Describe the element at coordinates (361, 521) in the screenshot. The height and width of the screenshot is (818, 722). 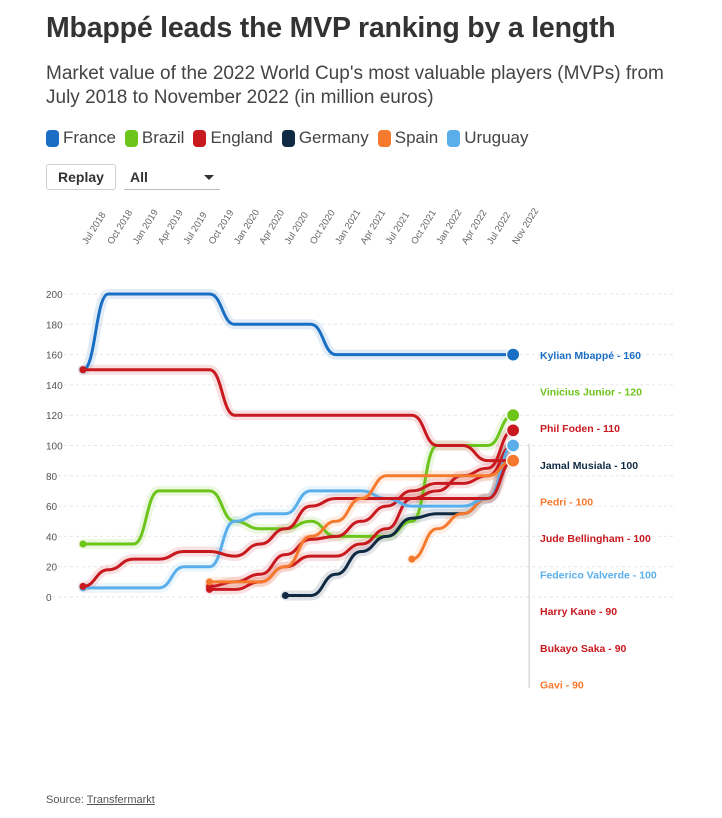
I see `series-line-gavi` at that location.